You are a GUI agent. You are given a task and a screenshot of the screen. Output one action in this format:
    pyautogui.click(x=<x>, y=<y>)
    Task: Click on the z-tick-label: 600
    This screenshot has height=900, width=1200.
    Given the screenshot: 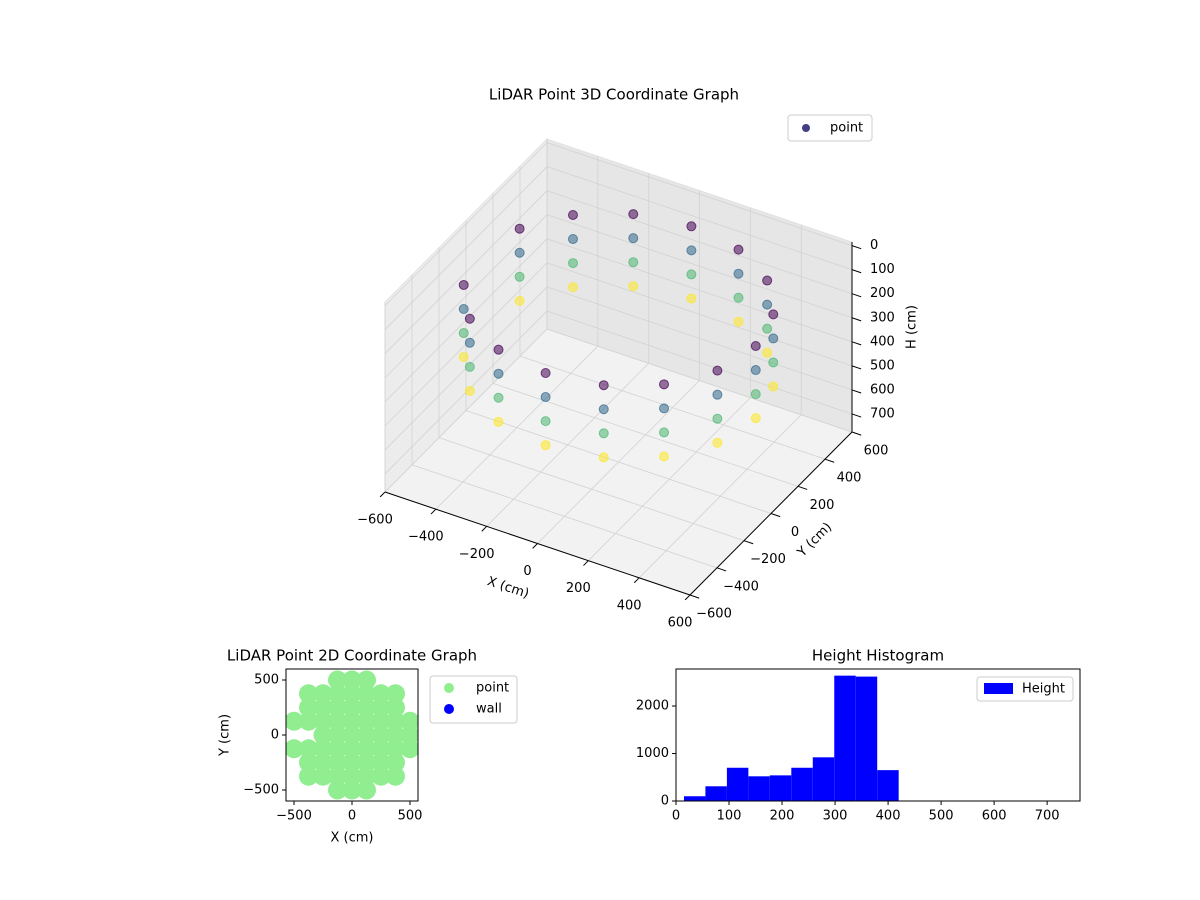 What is the action you would take?
    pyautogui.click(x=882, y=389)
    